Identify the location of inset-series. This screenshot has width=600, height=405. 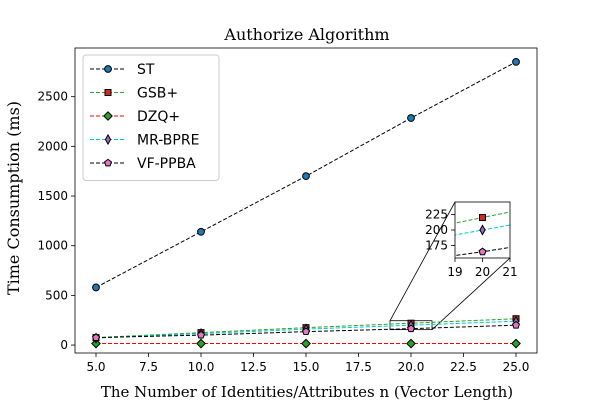
(482, 234).